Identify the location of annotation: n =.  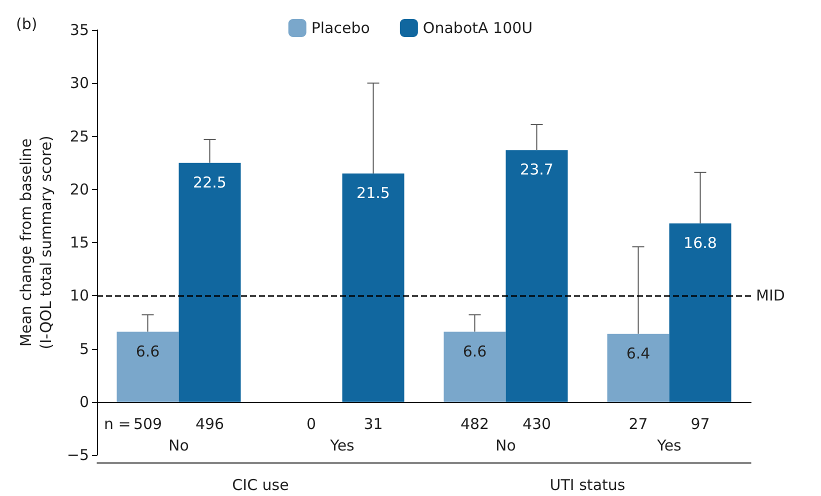
(117, 423).